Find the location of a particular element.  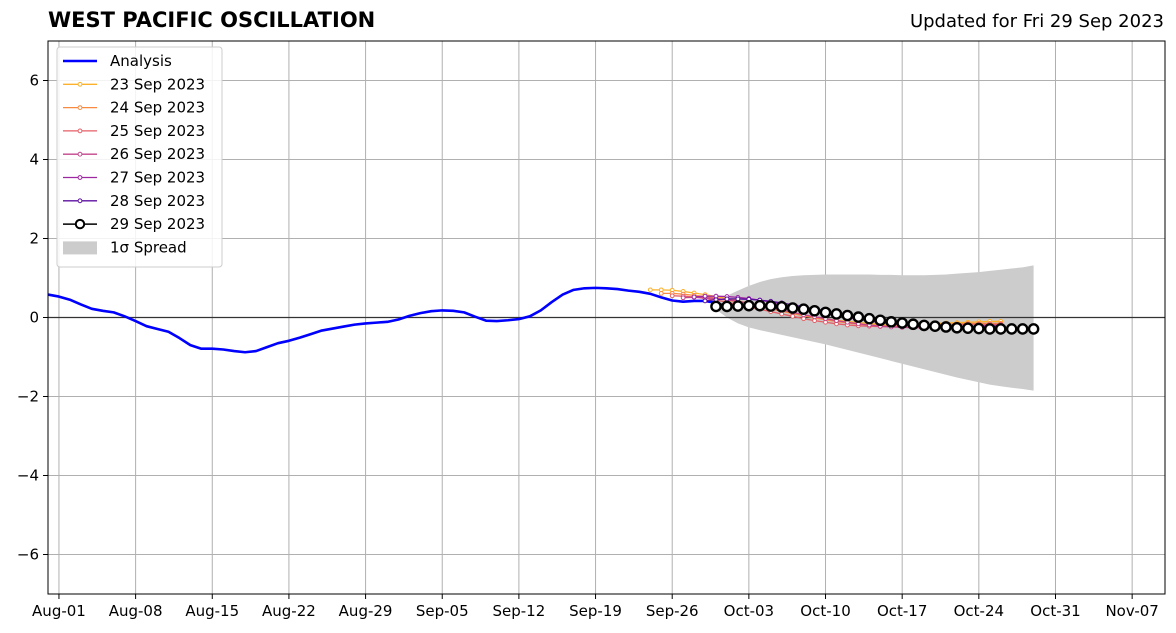

y-tick-label: 4 is located at coordinates (34, 160).